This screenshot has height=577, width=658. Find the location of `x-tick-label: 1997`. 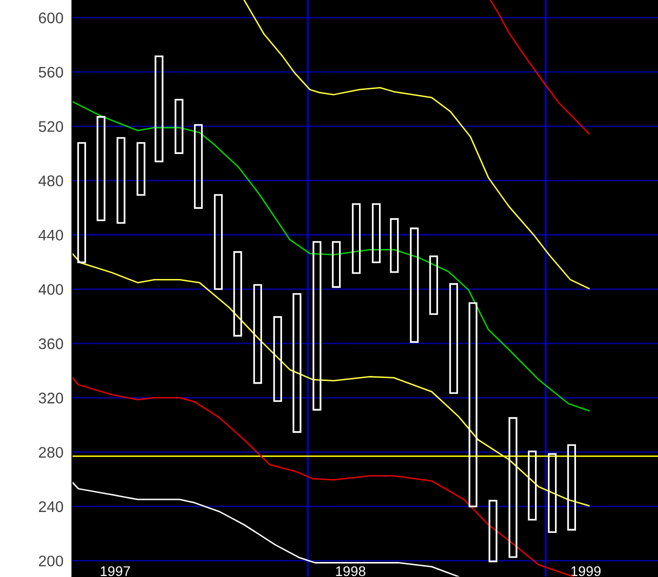

x-tick-label: 1997 is located at coordinates (115, 571).